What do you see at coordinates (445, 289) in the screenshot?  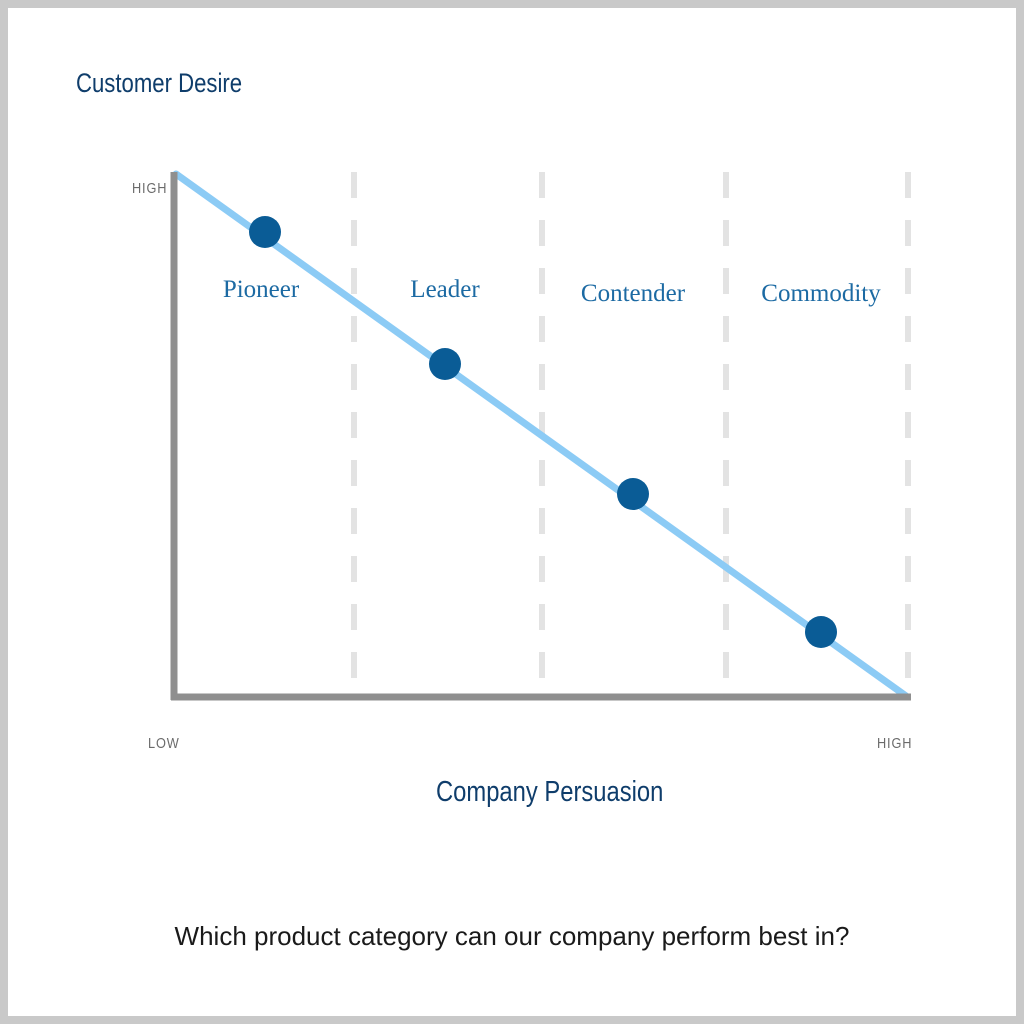 I see `category-label-leader: Leader` at bounding box center [445, 289].